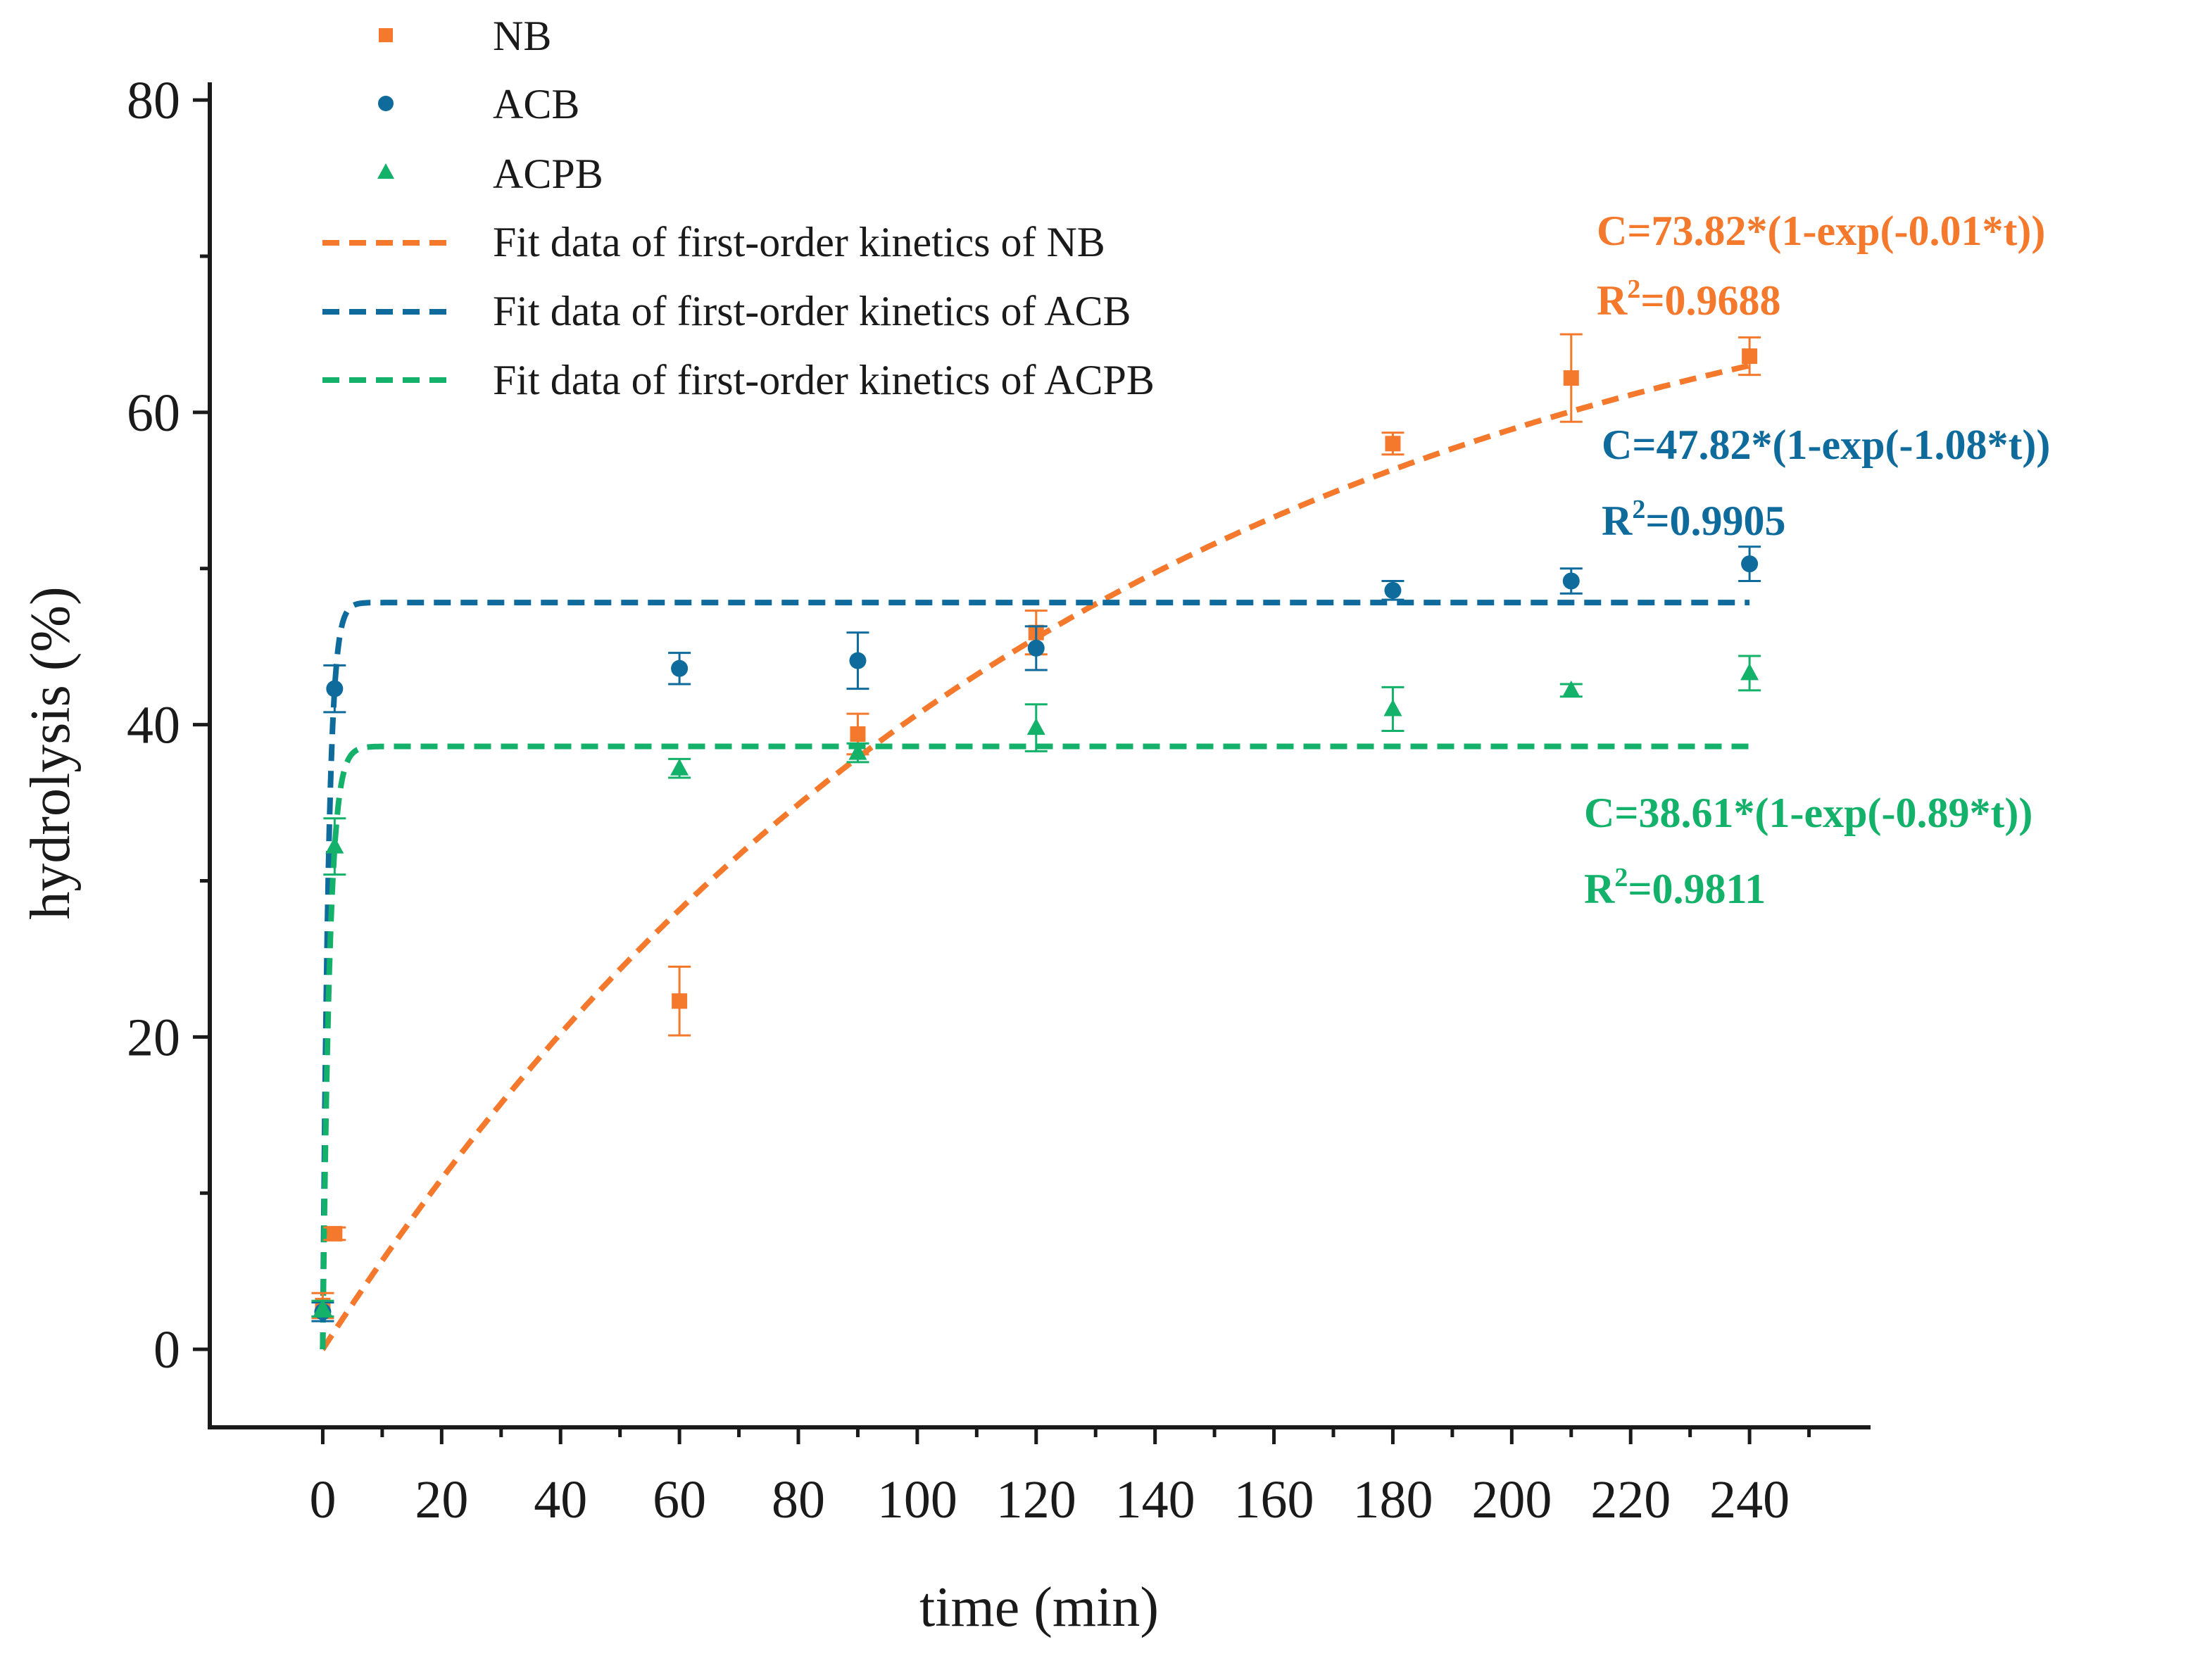  What do you see at coordinates (1710, 300) in the screenshot?
I see `r2-nb-value: =0.9688` at bounding box center [1710, 300].